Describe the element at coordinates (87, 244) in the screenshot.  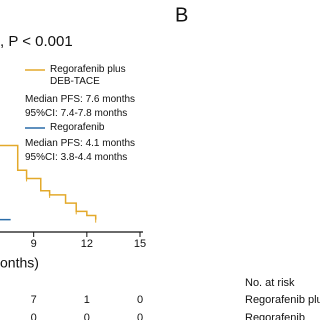
I see `x-tick-label: 12` at that location.